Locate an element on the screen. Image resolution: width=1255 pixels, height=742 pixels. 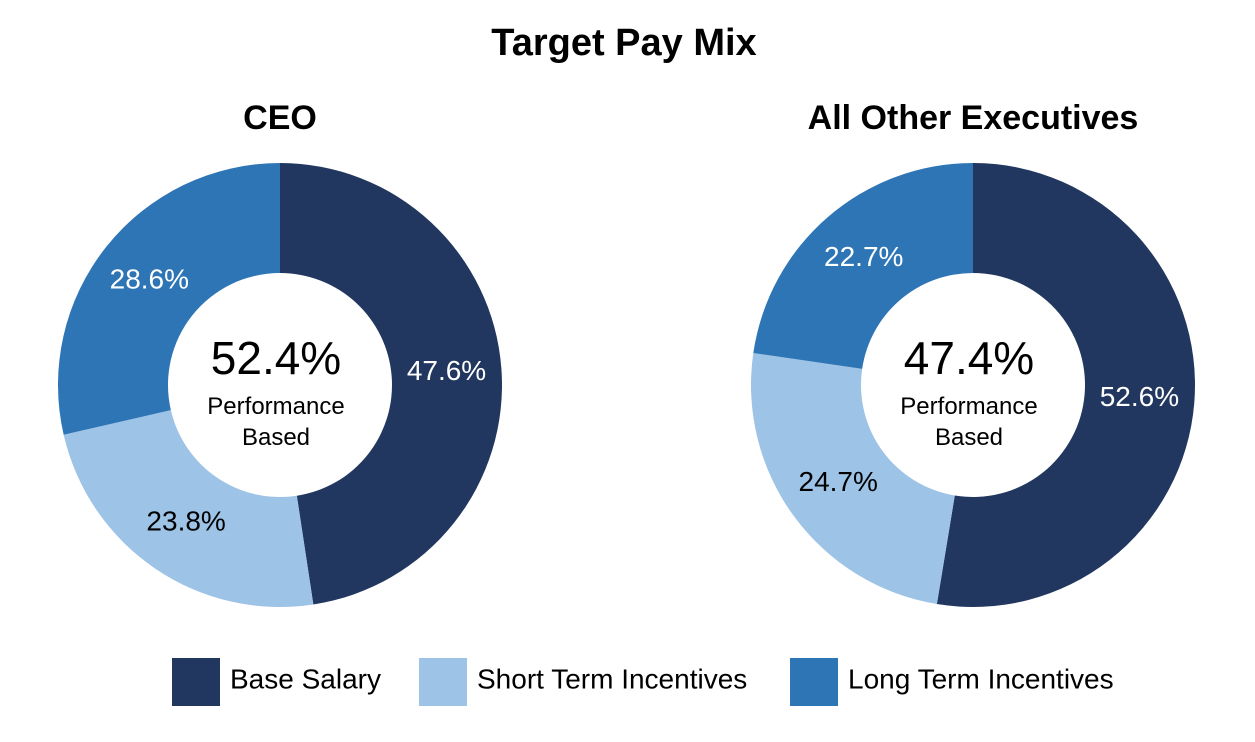
data-label: 23.8% is located at coordinates (185, 521).